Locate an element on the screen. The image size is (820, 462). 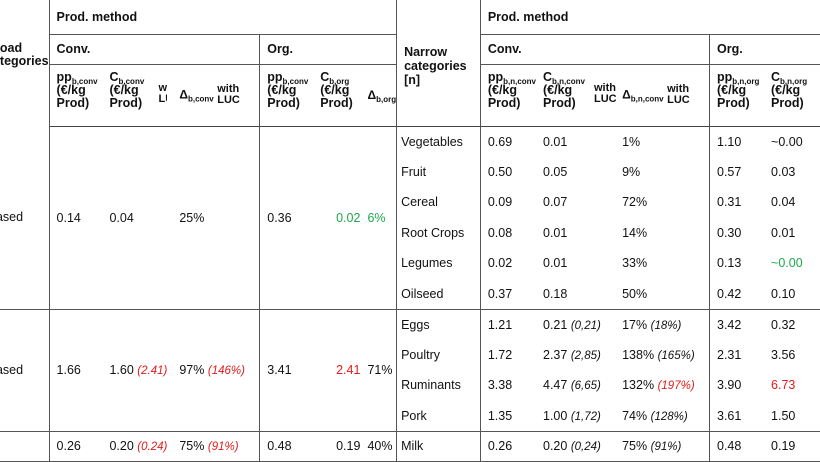
narrow-category-cell: Vegetables is located at coordinates (439, 141).